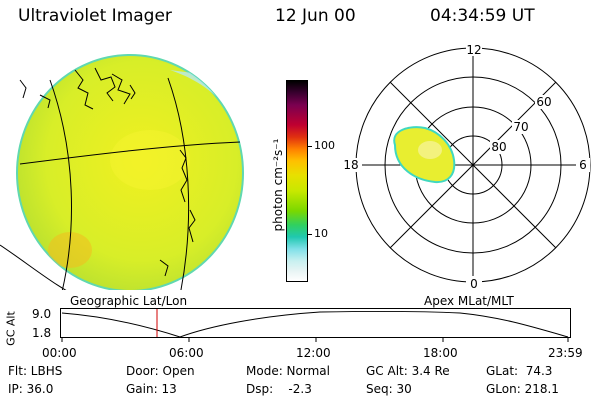 The image size is (600, 400). I want to click on altitude-xtick-1200: 12:00, so click(313, 353).